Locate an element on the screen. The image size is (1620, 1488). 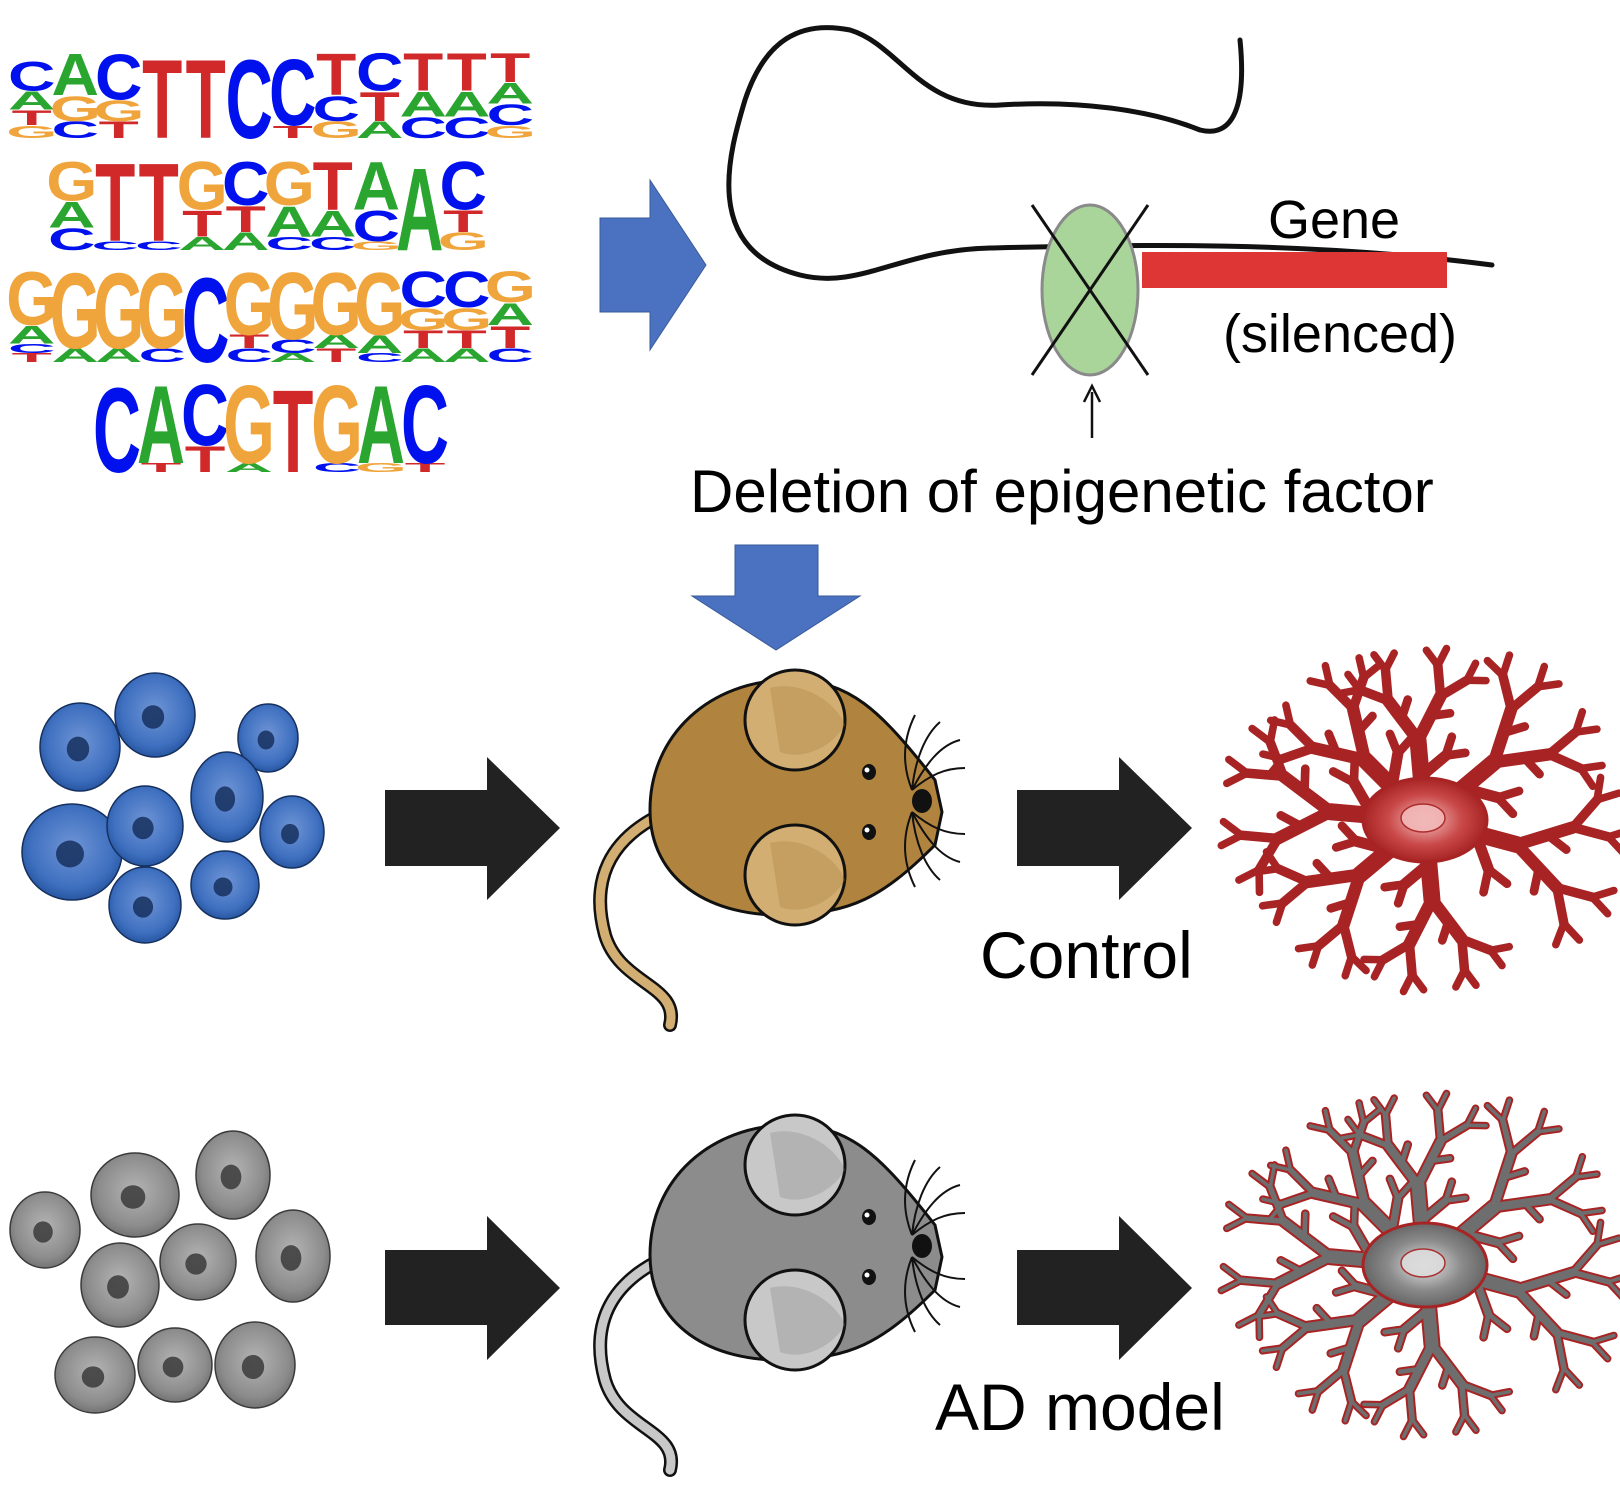
control-mouse is located at coordinates (779, 850).